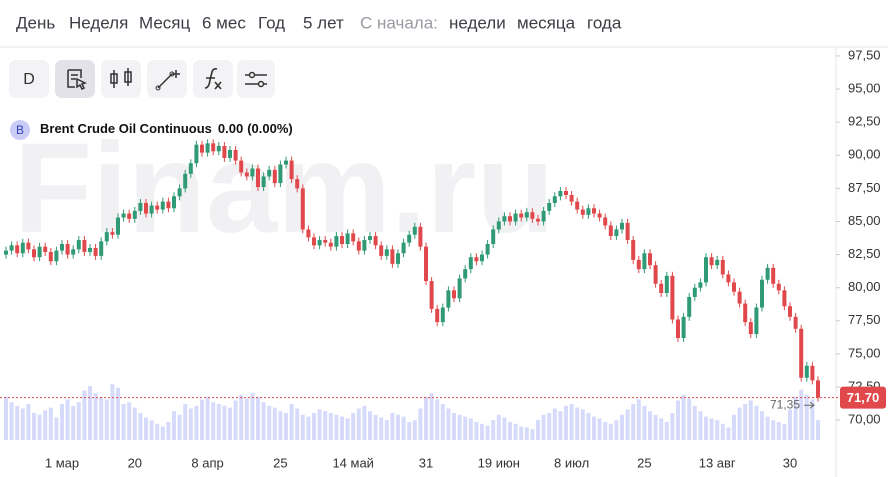  What do you see at coordinates (323, 22) in the screenshot?
I see `period-tab: 5 лет` at bounding box center [323, 22].